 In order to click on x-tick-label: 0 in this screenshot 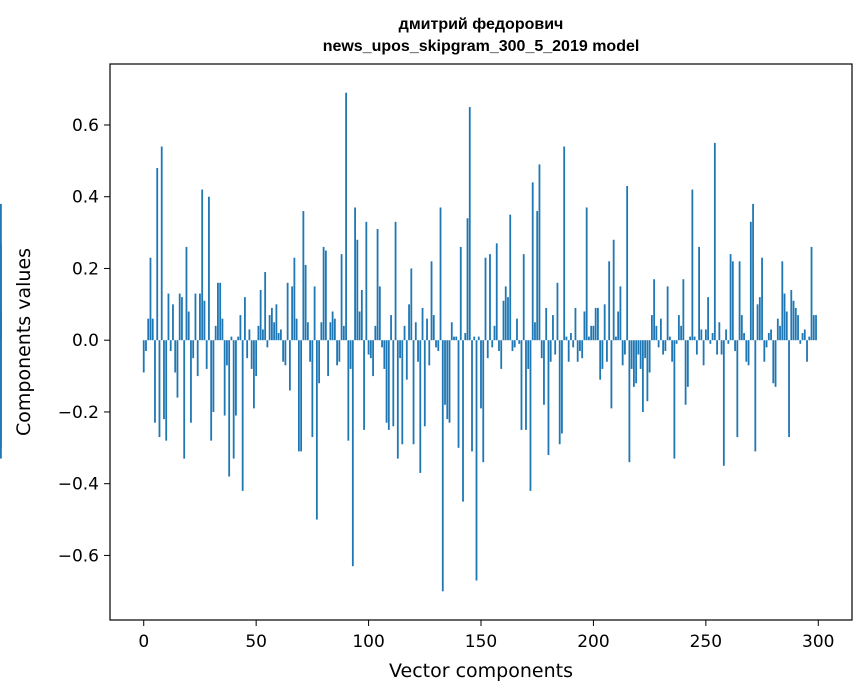, I will do `click(143, 642)`.